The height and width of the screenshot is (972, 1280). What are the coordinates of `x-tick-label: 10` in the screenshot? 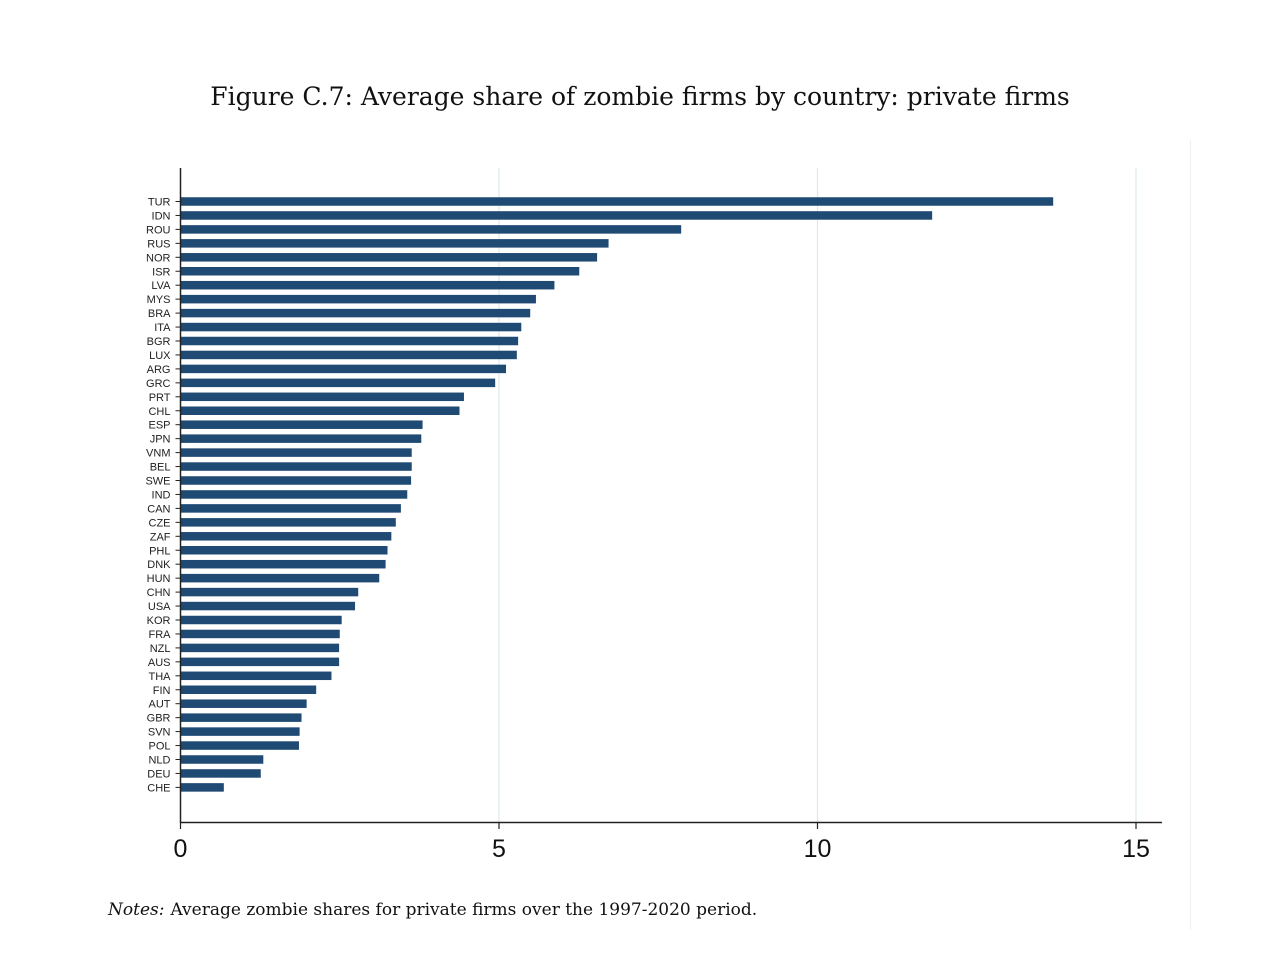 It's located at (818, 849).